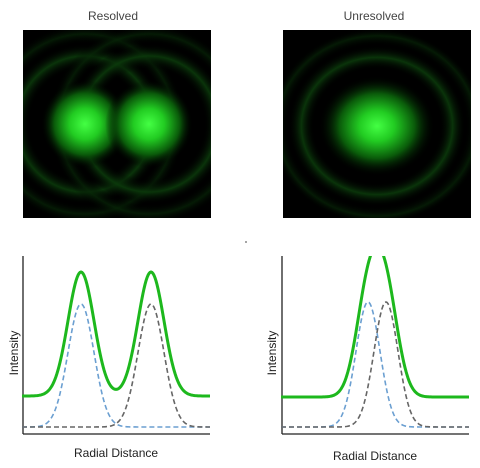 The height and width of the screenshot is (468, 480). What do you see at coordinates (85, 124) in the screenshot?
I see `core-left` at bounding box center [85, 124].